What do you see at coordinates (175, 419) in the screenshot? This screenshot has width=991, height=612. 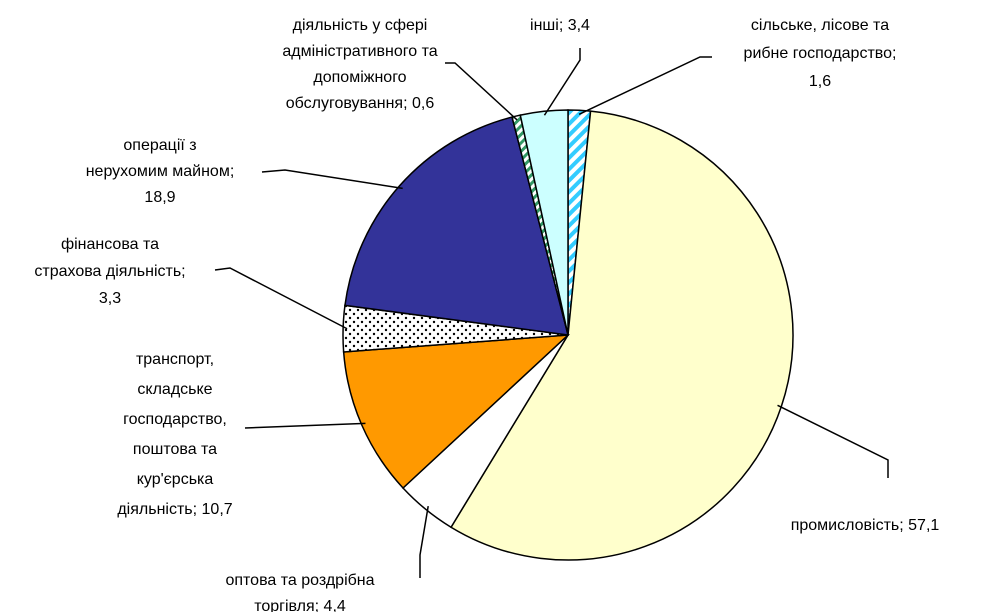 I see `data-label: господарство,` at bounding box center [175, 419].